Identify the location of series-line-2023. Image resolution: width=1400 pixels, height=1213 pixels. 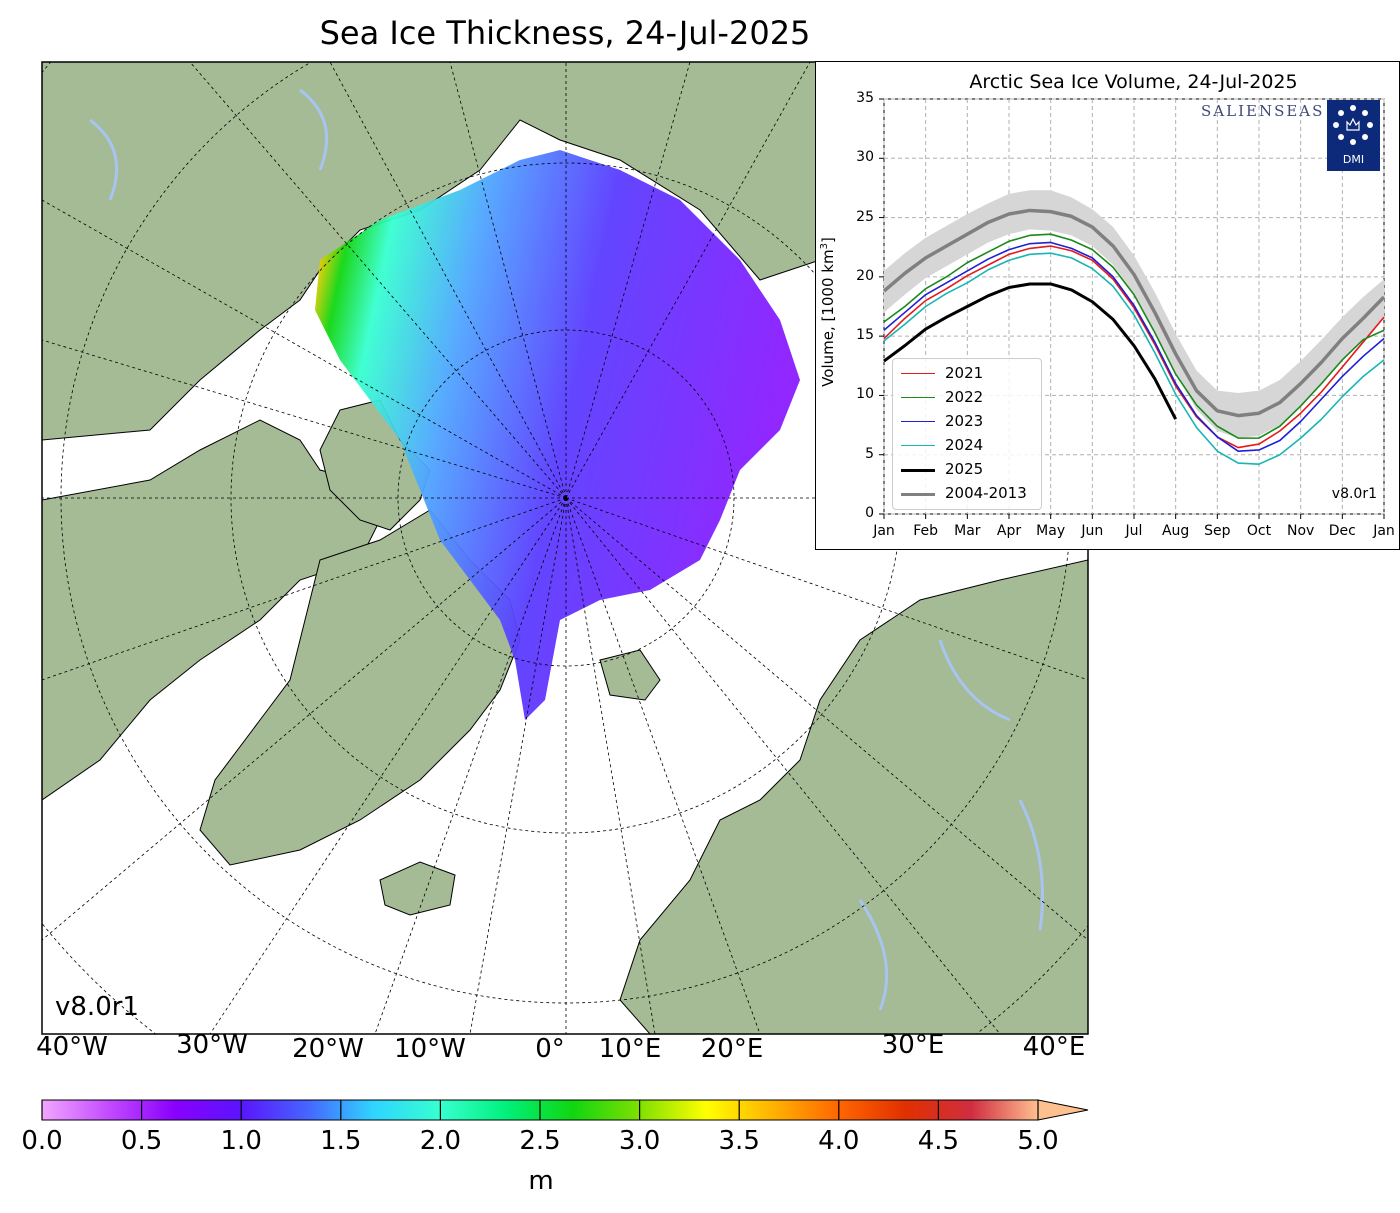
(1134, 346).